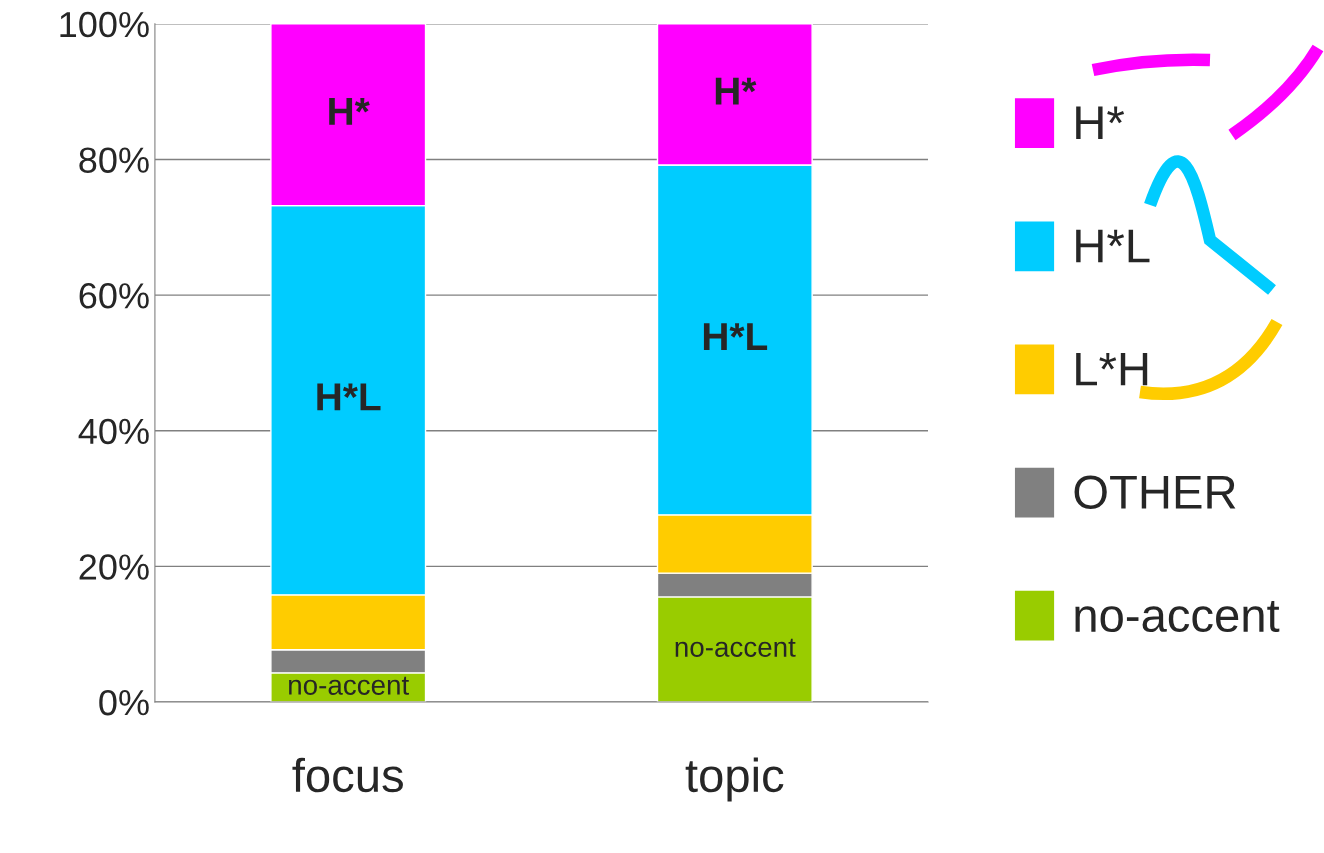 The image size is (1324, 853). Describe the element at coordinates (124, 702) in the screenshot. I see `y-tick-label: 0%` at that location.